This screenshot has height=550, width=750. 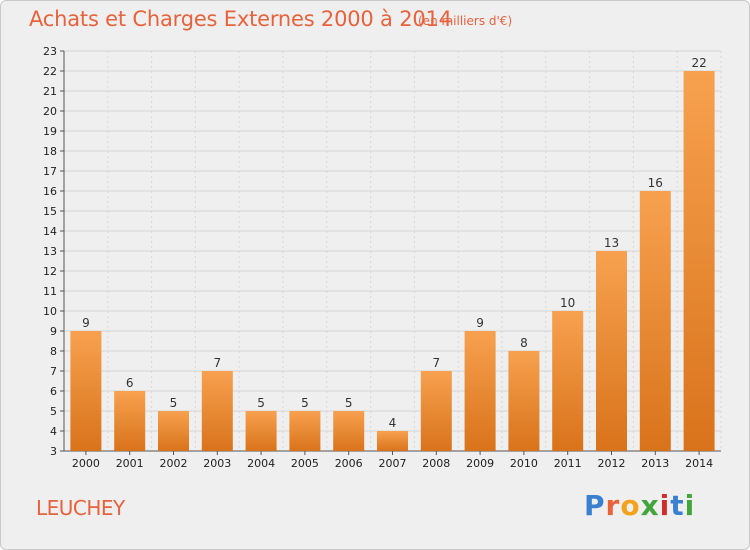 I want to click on x-tick-label: 2007, so click(x=393, y=463).